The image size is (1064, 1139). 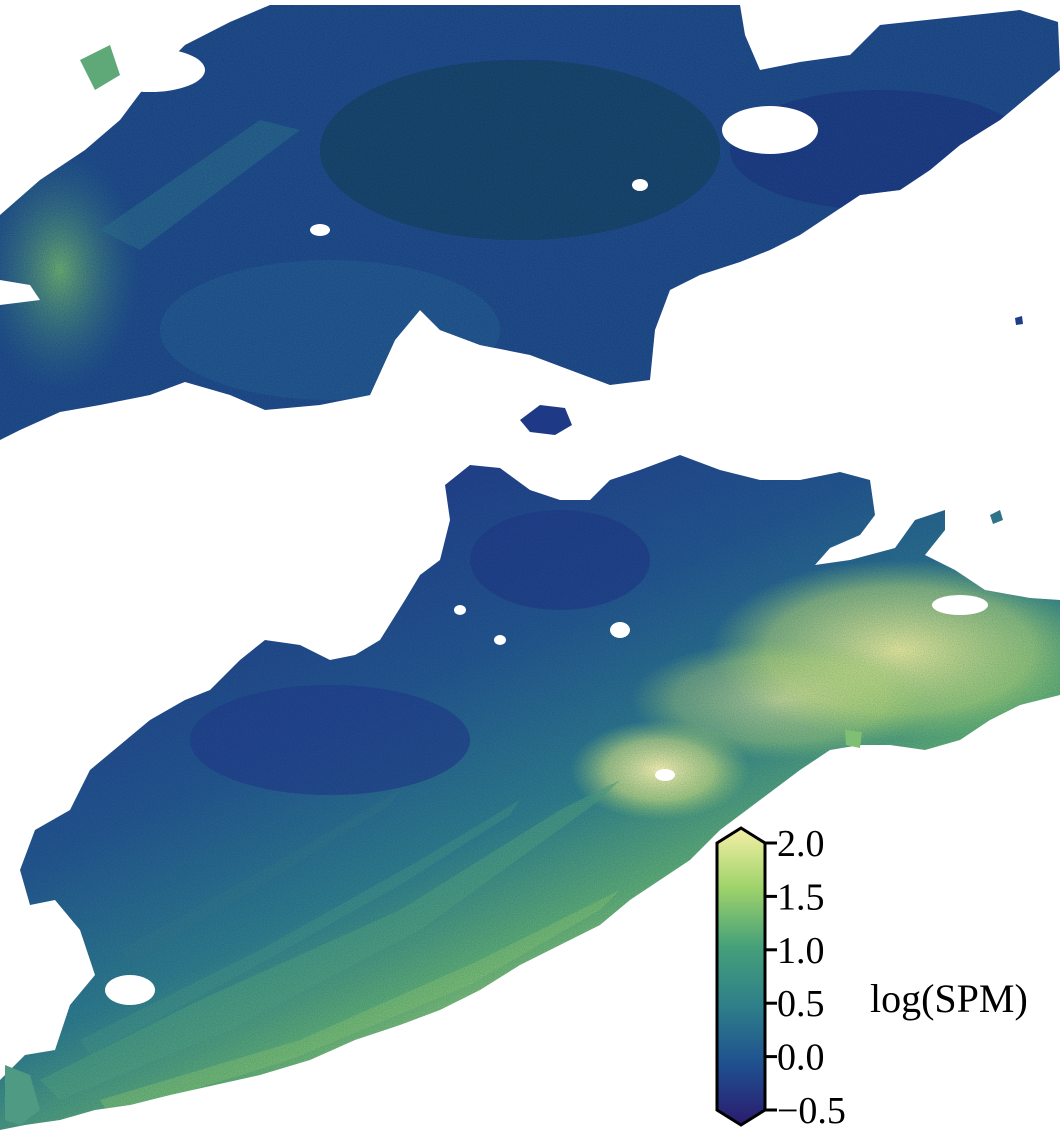 I want to click on colorbar-tick-label: 1.5, so click(x=801, y=897).